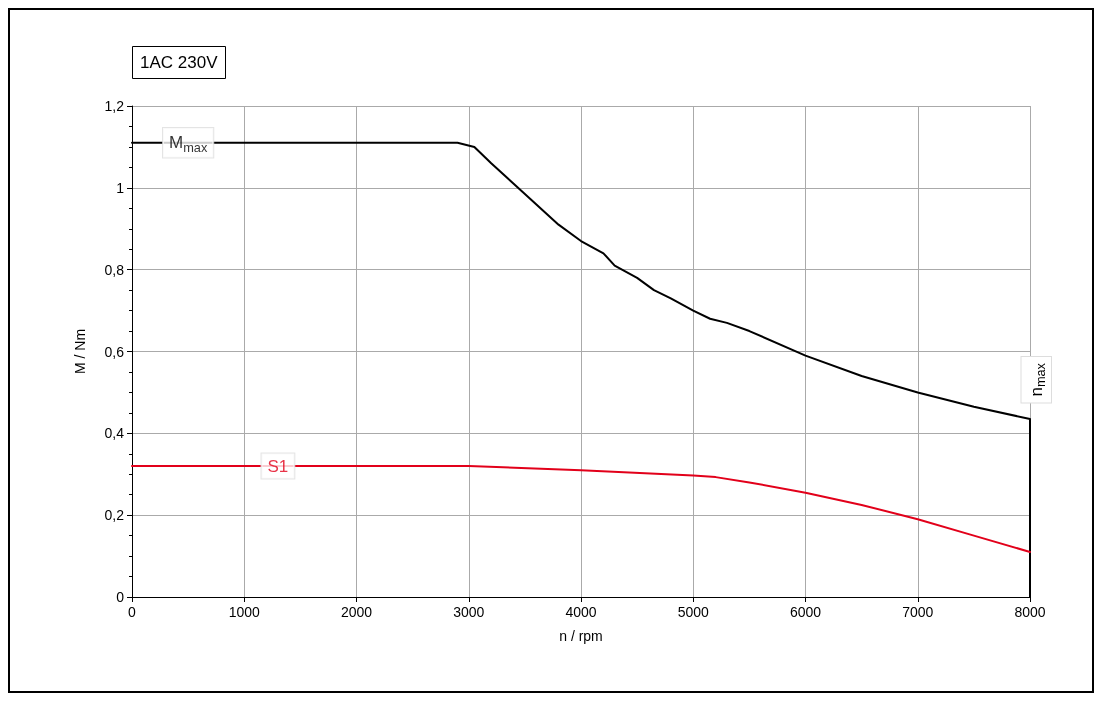 The width and height of the screenshot is (1104, 703). I want to click on x-tick-label: 2000, so click(356, 612).